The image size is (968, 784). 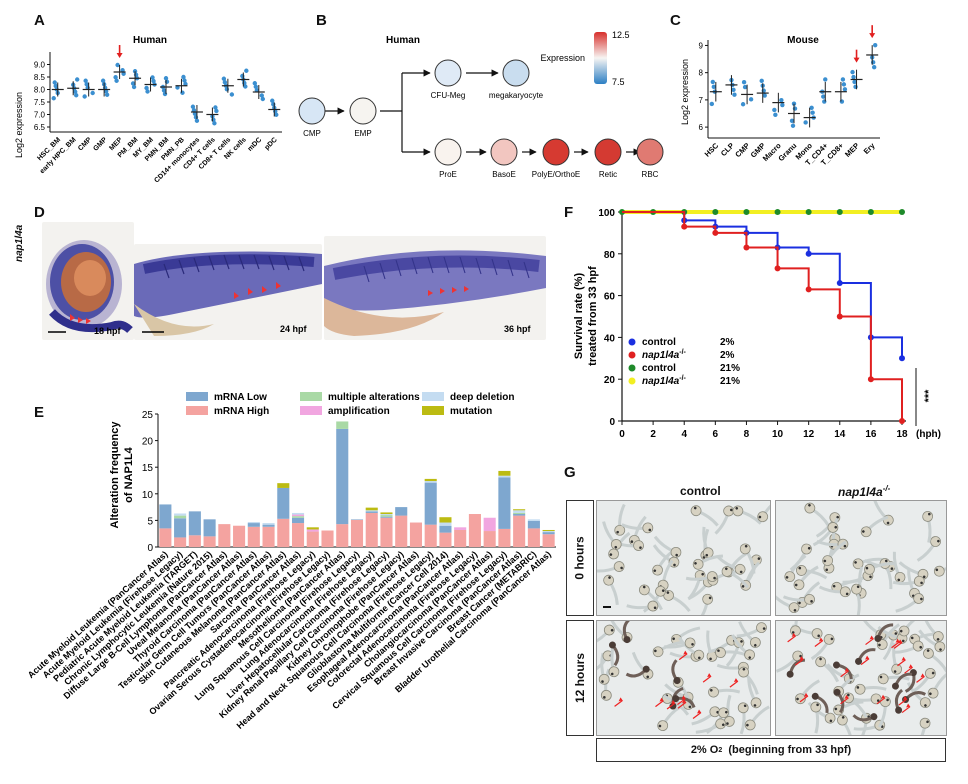 I want to click on node-label: RBC, so click(x=650, y=174).